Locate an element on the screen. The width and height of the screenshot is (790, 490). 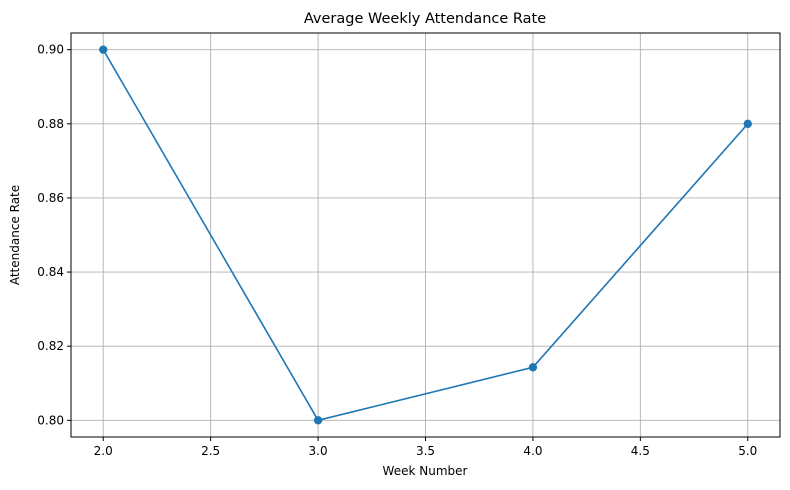
x-tick-label: 4.5 is located at coordinates (640, 451).